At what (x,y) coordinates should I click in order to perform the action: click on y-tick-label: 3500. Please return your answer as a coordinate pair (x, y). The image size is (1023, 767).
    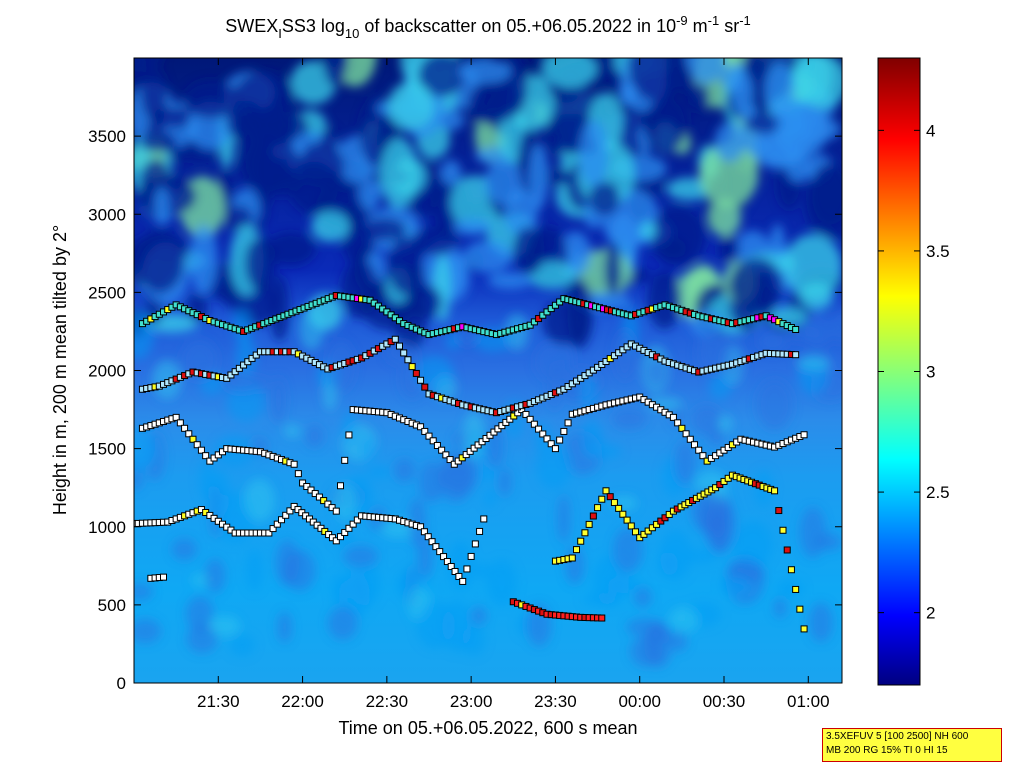
    Looking at the image, I should click on (107, 136).